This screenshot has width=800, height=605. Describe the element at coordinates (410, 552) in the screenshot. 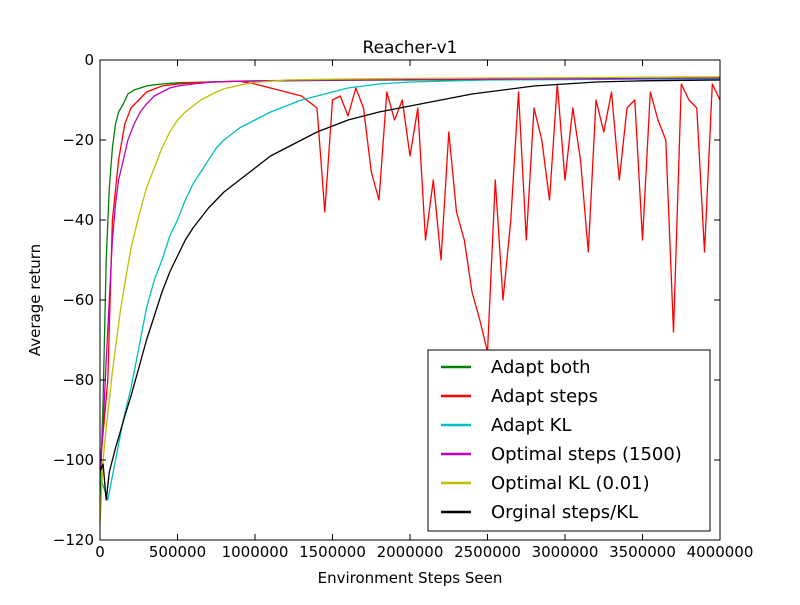

I see `x-tick-label: 2000000` at that location.